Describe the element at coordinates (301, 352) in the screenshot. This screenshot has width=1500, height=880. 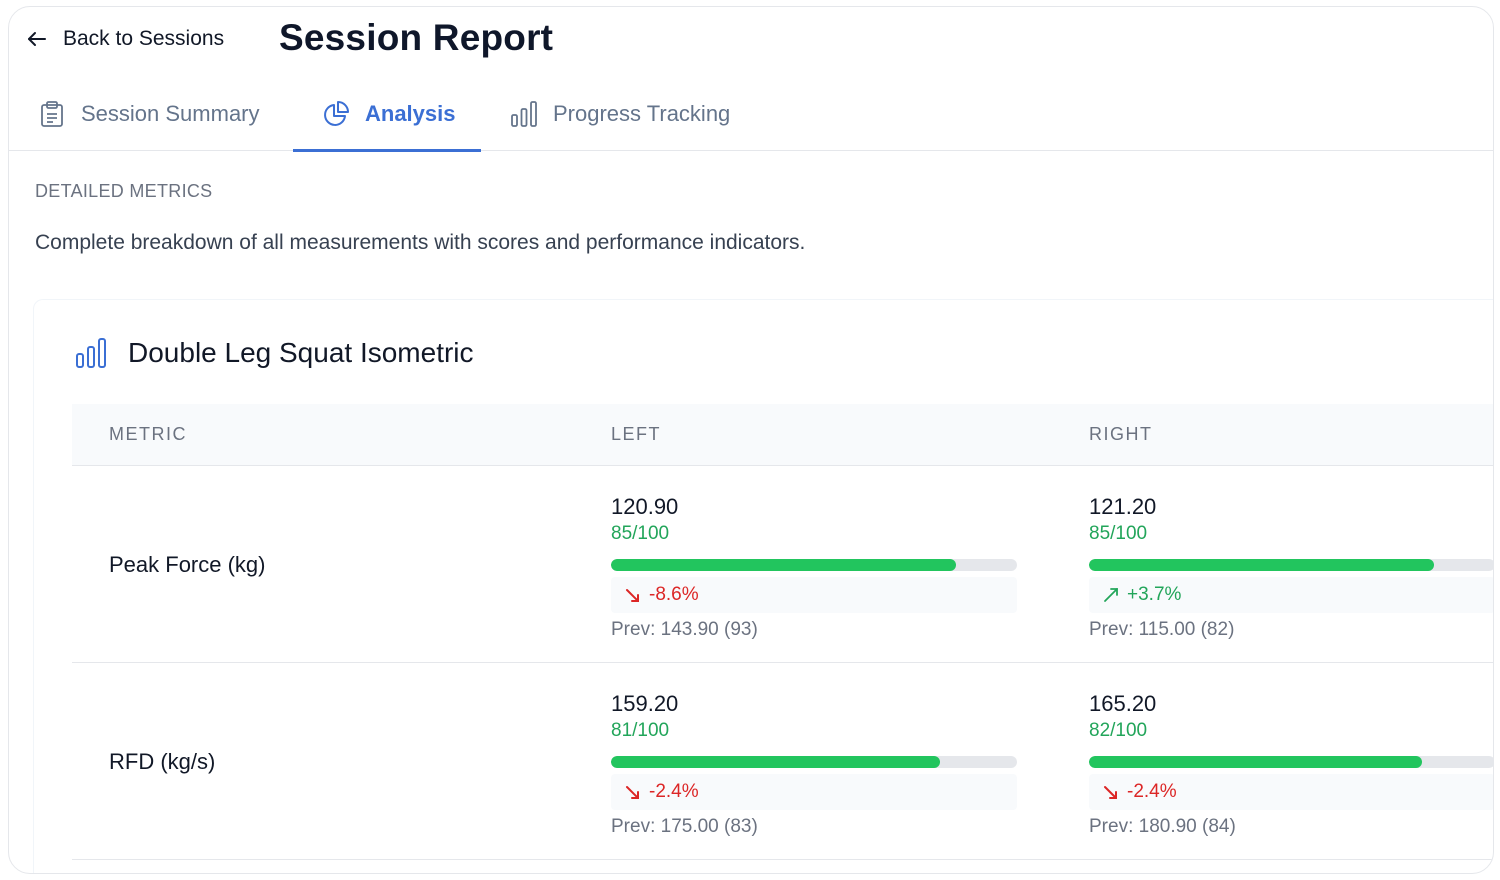
I see `card-title: Double Leg Squat Isometric` at that location.